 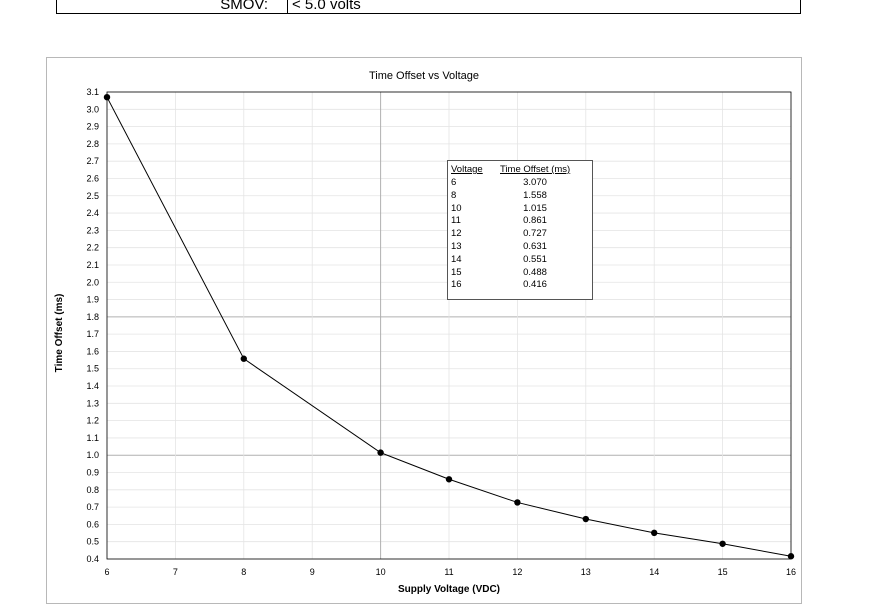 I want to click on inset-voltage-cell: 14, so click(x=456, y=259).